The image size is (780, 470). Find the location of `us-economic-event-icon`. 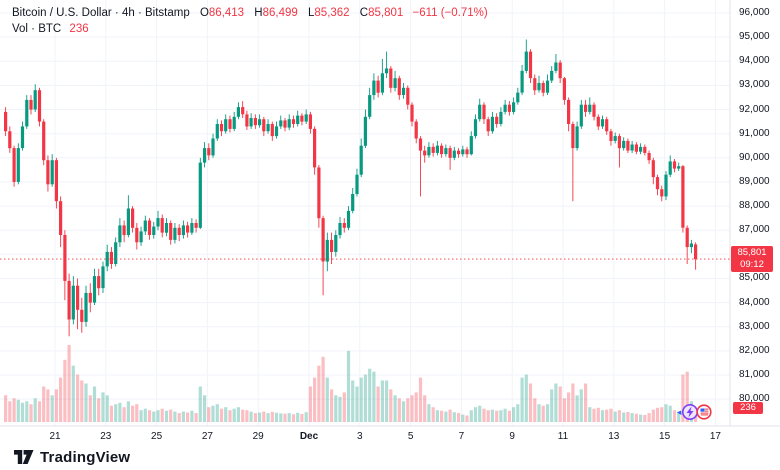

us-economic-event-icon is located at coordinates (704, 412).